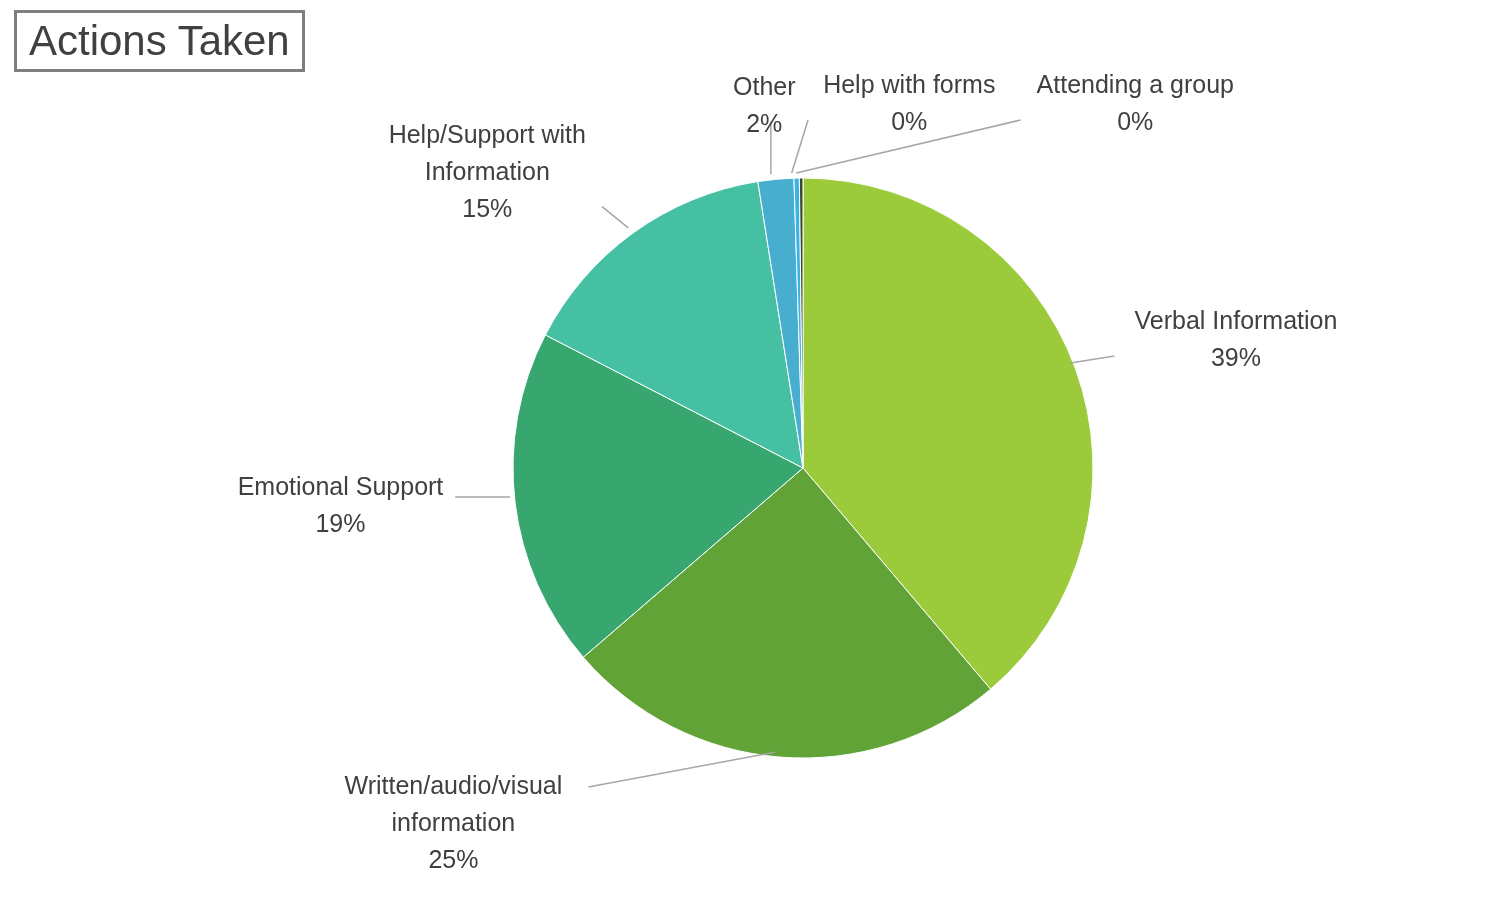 Image resolution: width=1493 pixels, height=910 pixels. I want to click on slice-label: Verbal Information, so click(1236, 319).